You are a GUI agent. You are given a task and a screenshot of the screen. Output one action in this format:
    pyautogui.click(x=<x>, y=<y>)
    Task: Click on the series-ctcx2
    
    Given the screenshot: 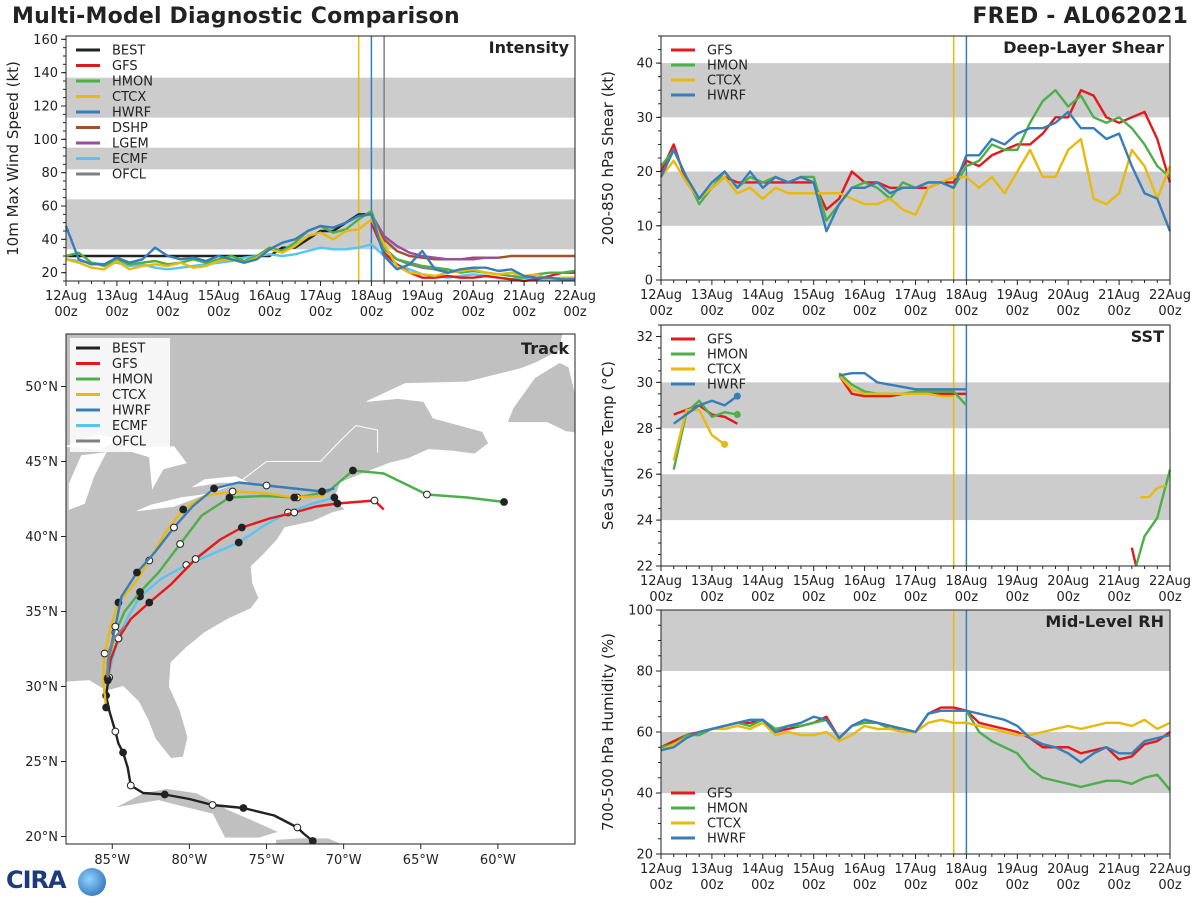 What is the action you would take?
    pyautogui.click(x=896, y=386)
    